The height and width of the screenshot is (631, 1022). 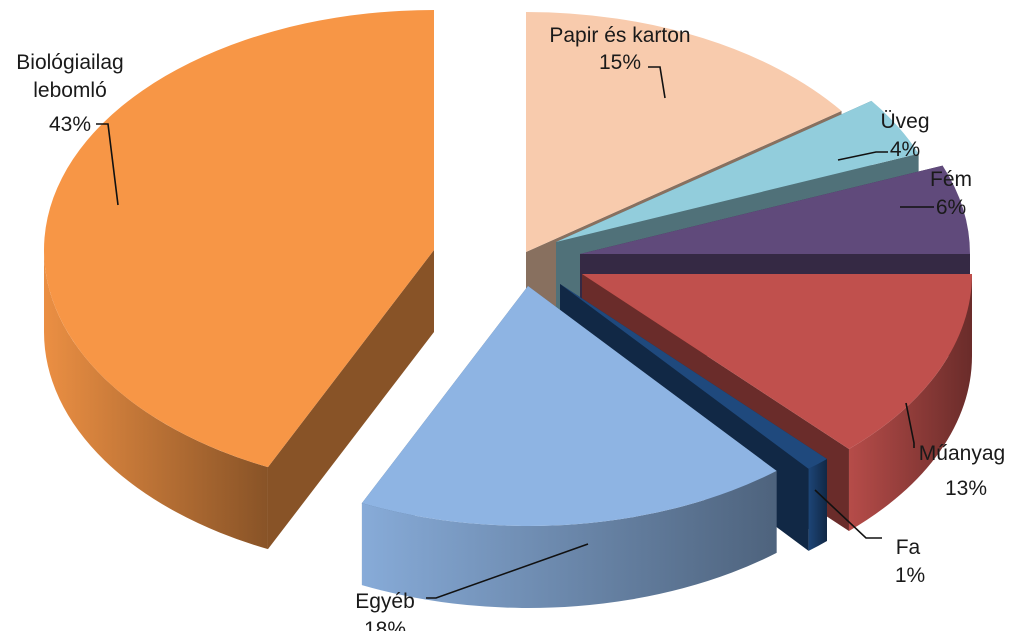 What do you see at coordinates (966, 488) in the screenshot?
I see `slice-percent-label: 13%` at bounding box center [966, 488].